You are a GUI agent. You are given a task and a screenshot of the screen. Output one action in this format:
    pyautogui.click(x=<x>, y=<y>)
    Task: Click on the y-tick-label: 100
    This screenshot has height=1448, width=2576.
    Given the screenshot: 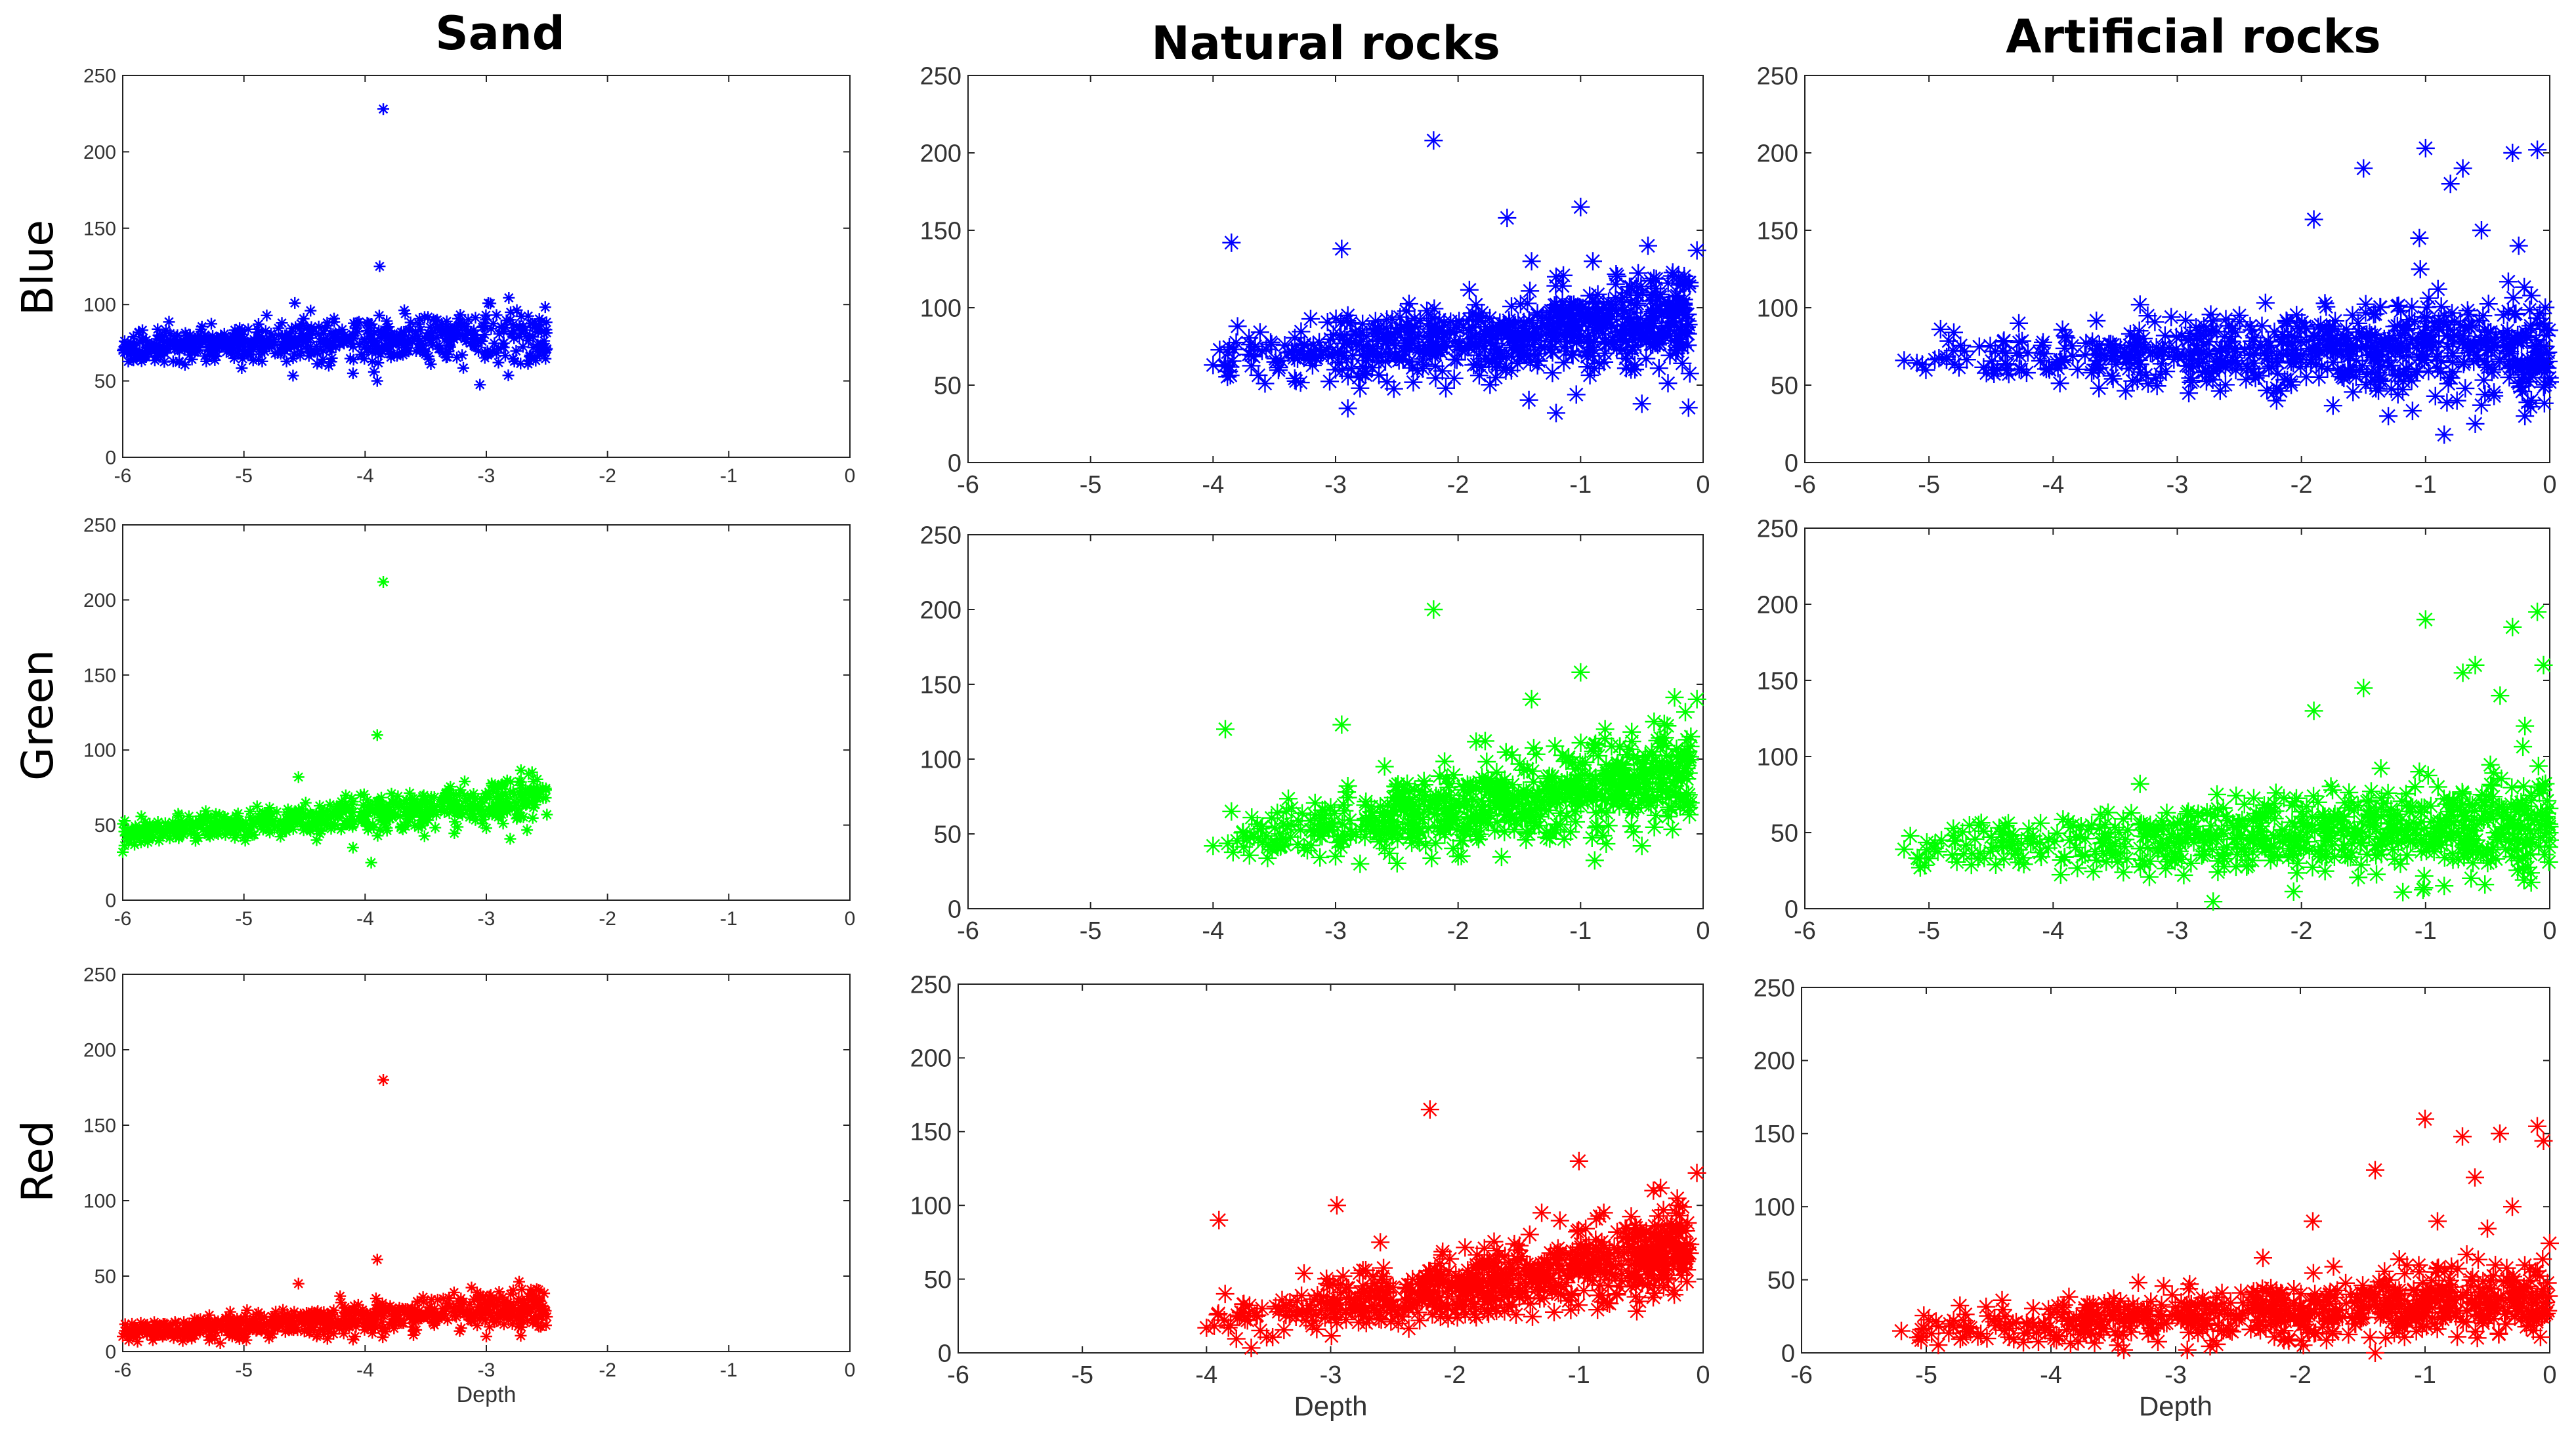 What is the action you would take?
    pyautogui.click(x=99, y=1201)
    